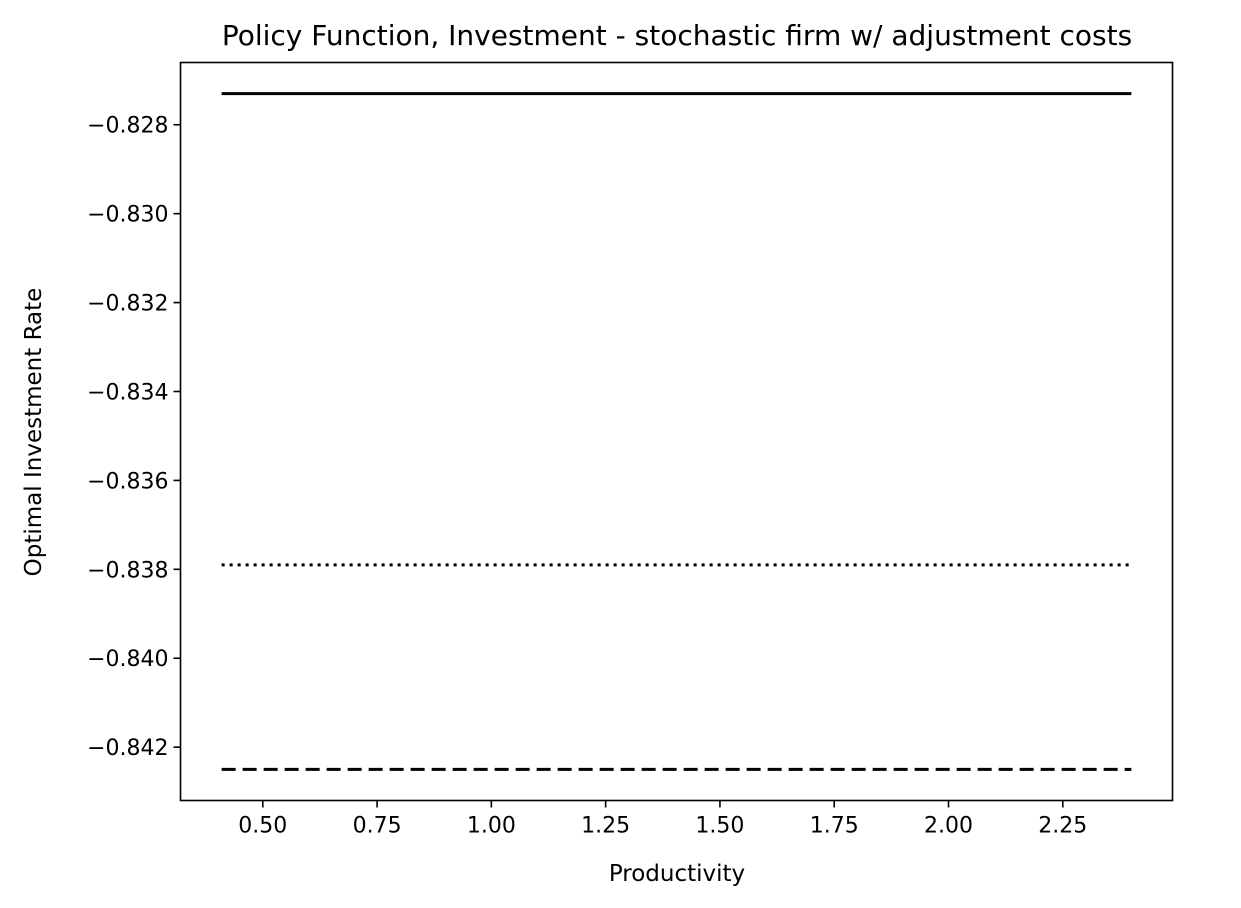 Image resolution: width=1241 pixels, height=908 pixels. Describe the element at coordinates (719, 826) in the screenshot. I see `x-tick-label: 1.50` at that location.